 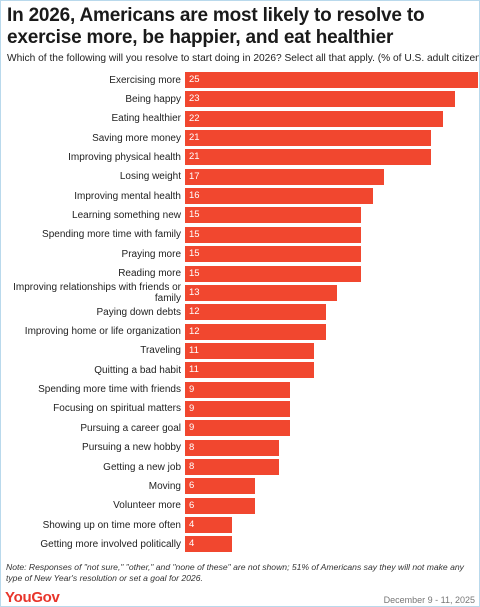 What do you see at coordinates (149, 273) in the screenshot?
I see `category-label: Reading more` at bounding box center [149, 273].